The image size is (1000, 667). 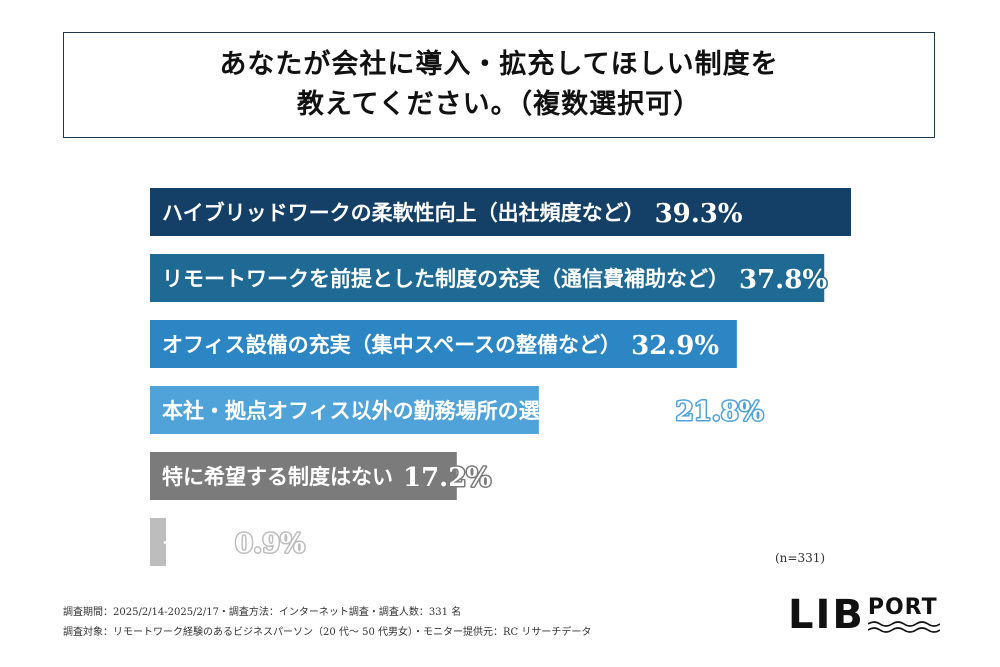 I want to click on bar-value-label: 32.9%, so click(x=675, y=346).